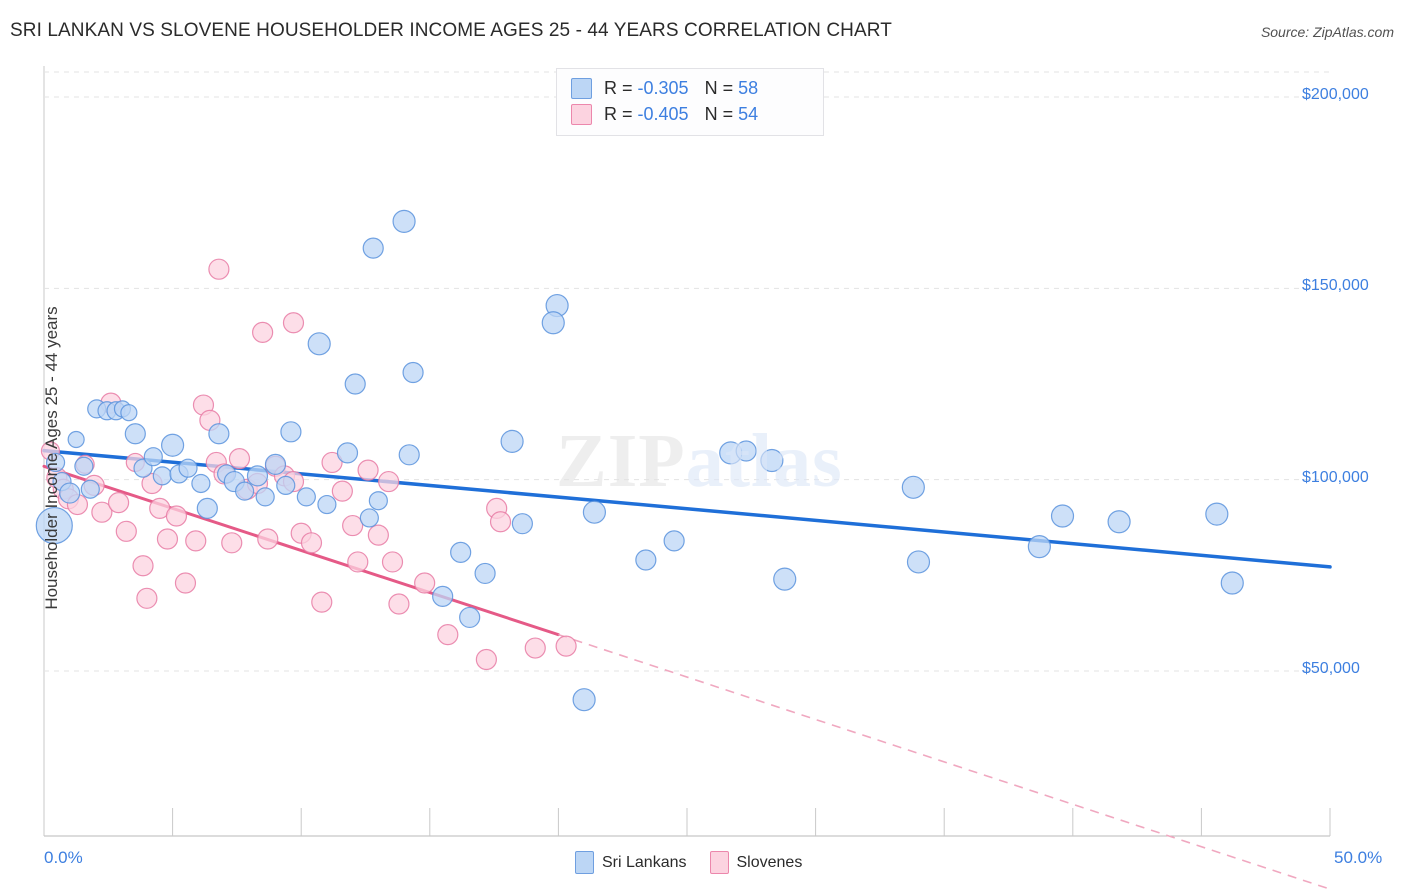 The image size is (1406, 892). I want to click on legend-item-sri-lankans: Sri Lankans, so click(631, 862).